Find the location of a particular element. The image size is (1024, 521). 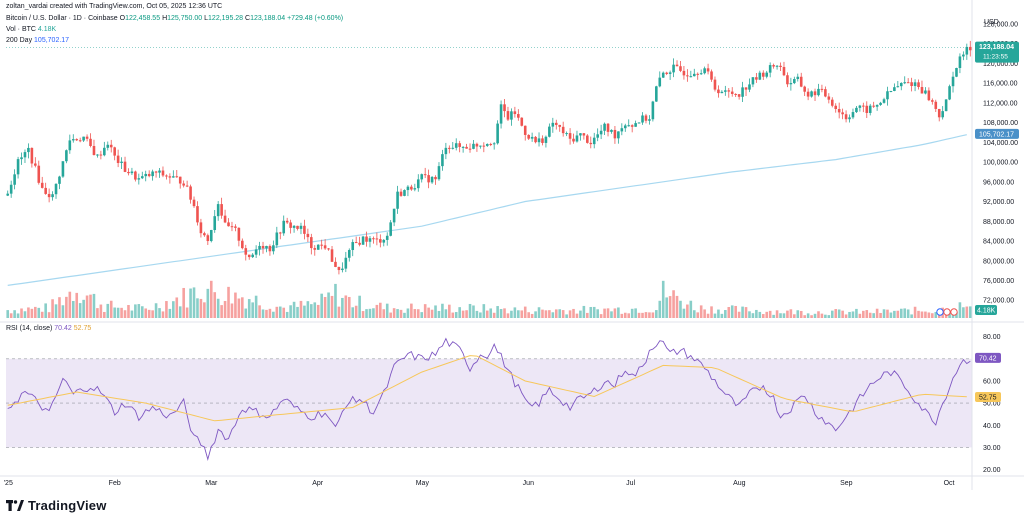

ohlc-change: +729.48 (+0.60%) is located at coordinates (315, 18).